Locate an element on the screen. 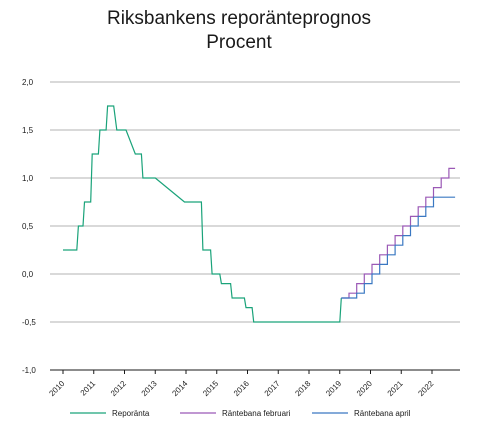 Image resolution: width=478 pixels, height=432 pixels. y-tick-label: -0,5 is located at coordinates (29, 322).